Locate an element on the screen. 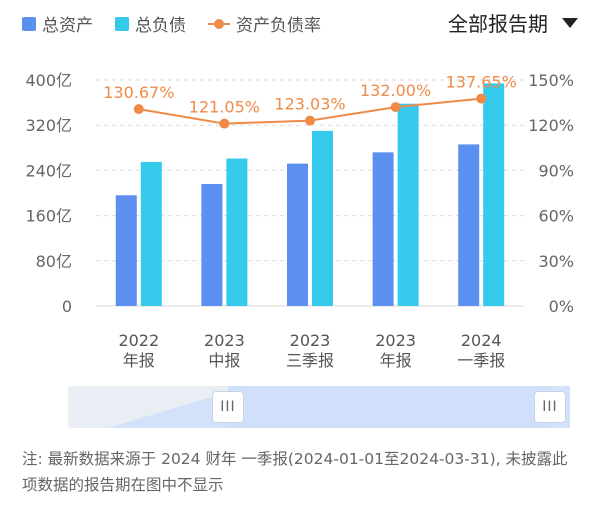  ratio-data-label: 121.05% is located at coordinates (224, 107).